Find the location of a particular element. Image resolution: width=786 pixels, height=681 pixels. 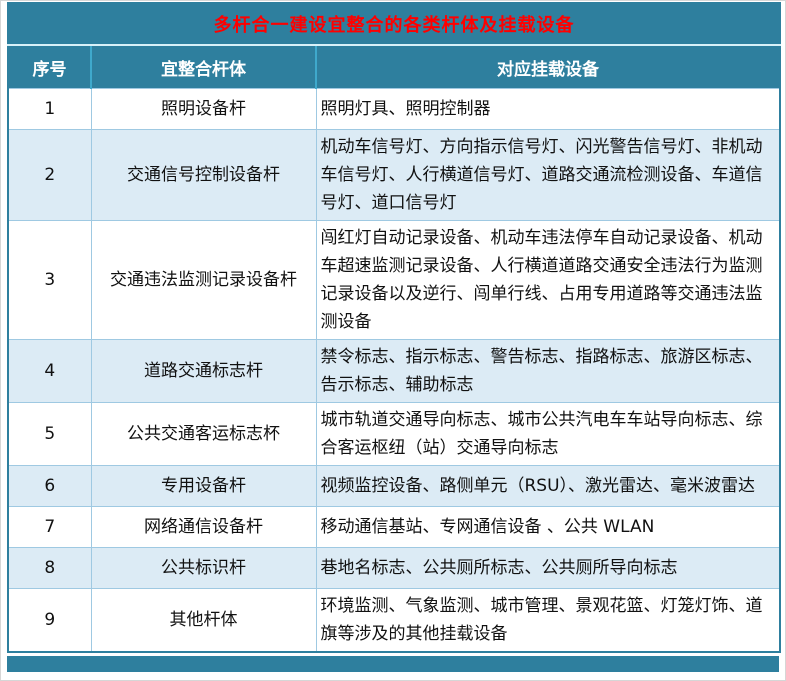

cell-pole: 其他杆体 is located at coordinates (203, 620).